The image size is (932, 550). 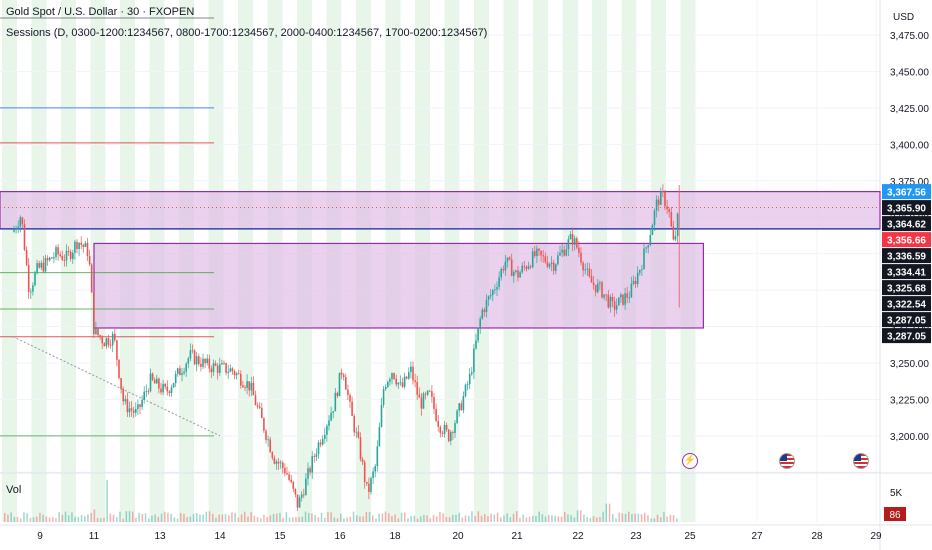 I want to click on lightning-icon: ⚡, so click(x=690, y=461).